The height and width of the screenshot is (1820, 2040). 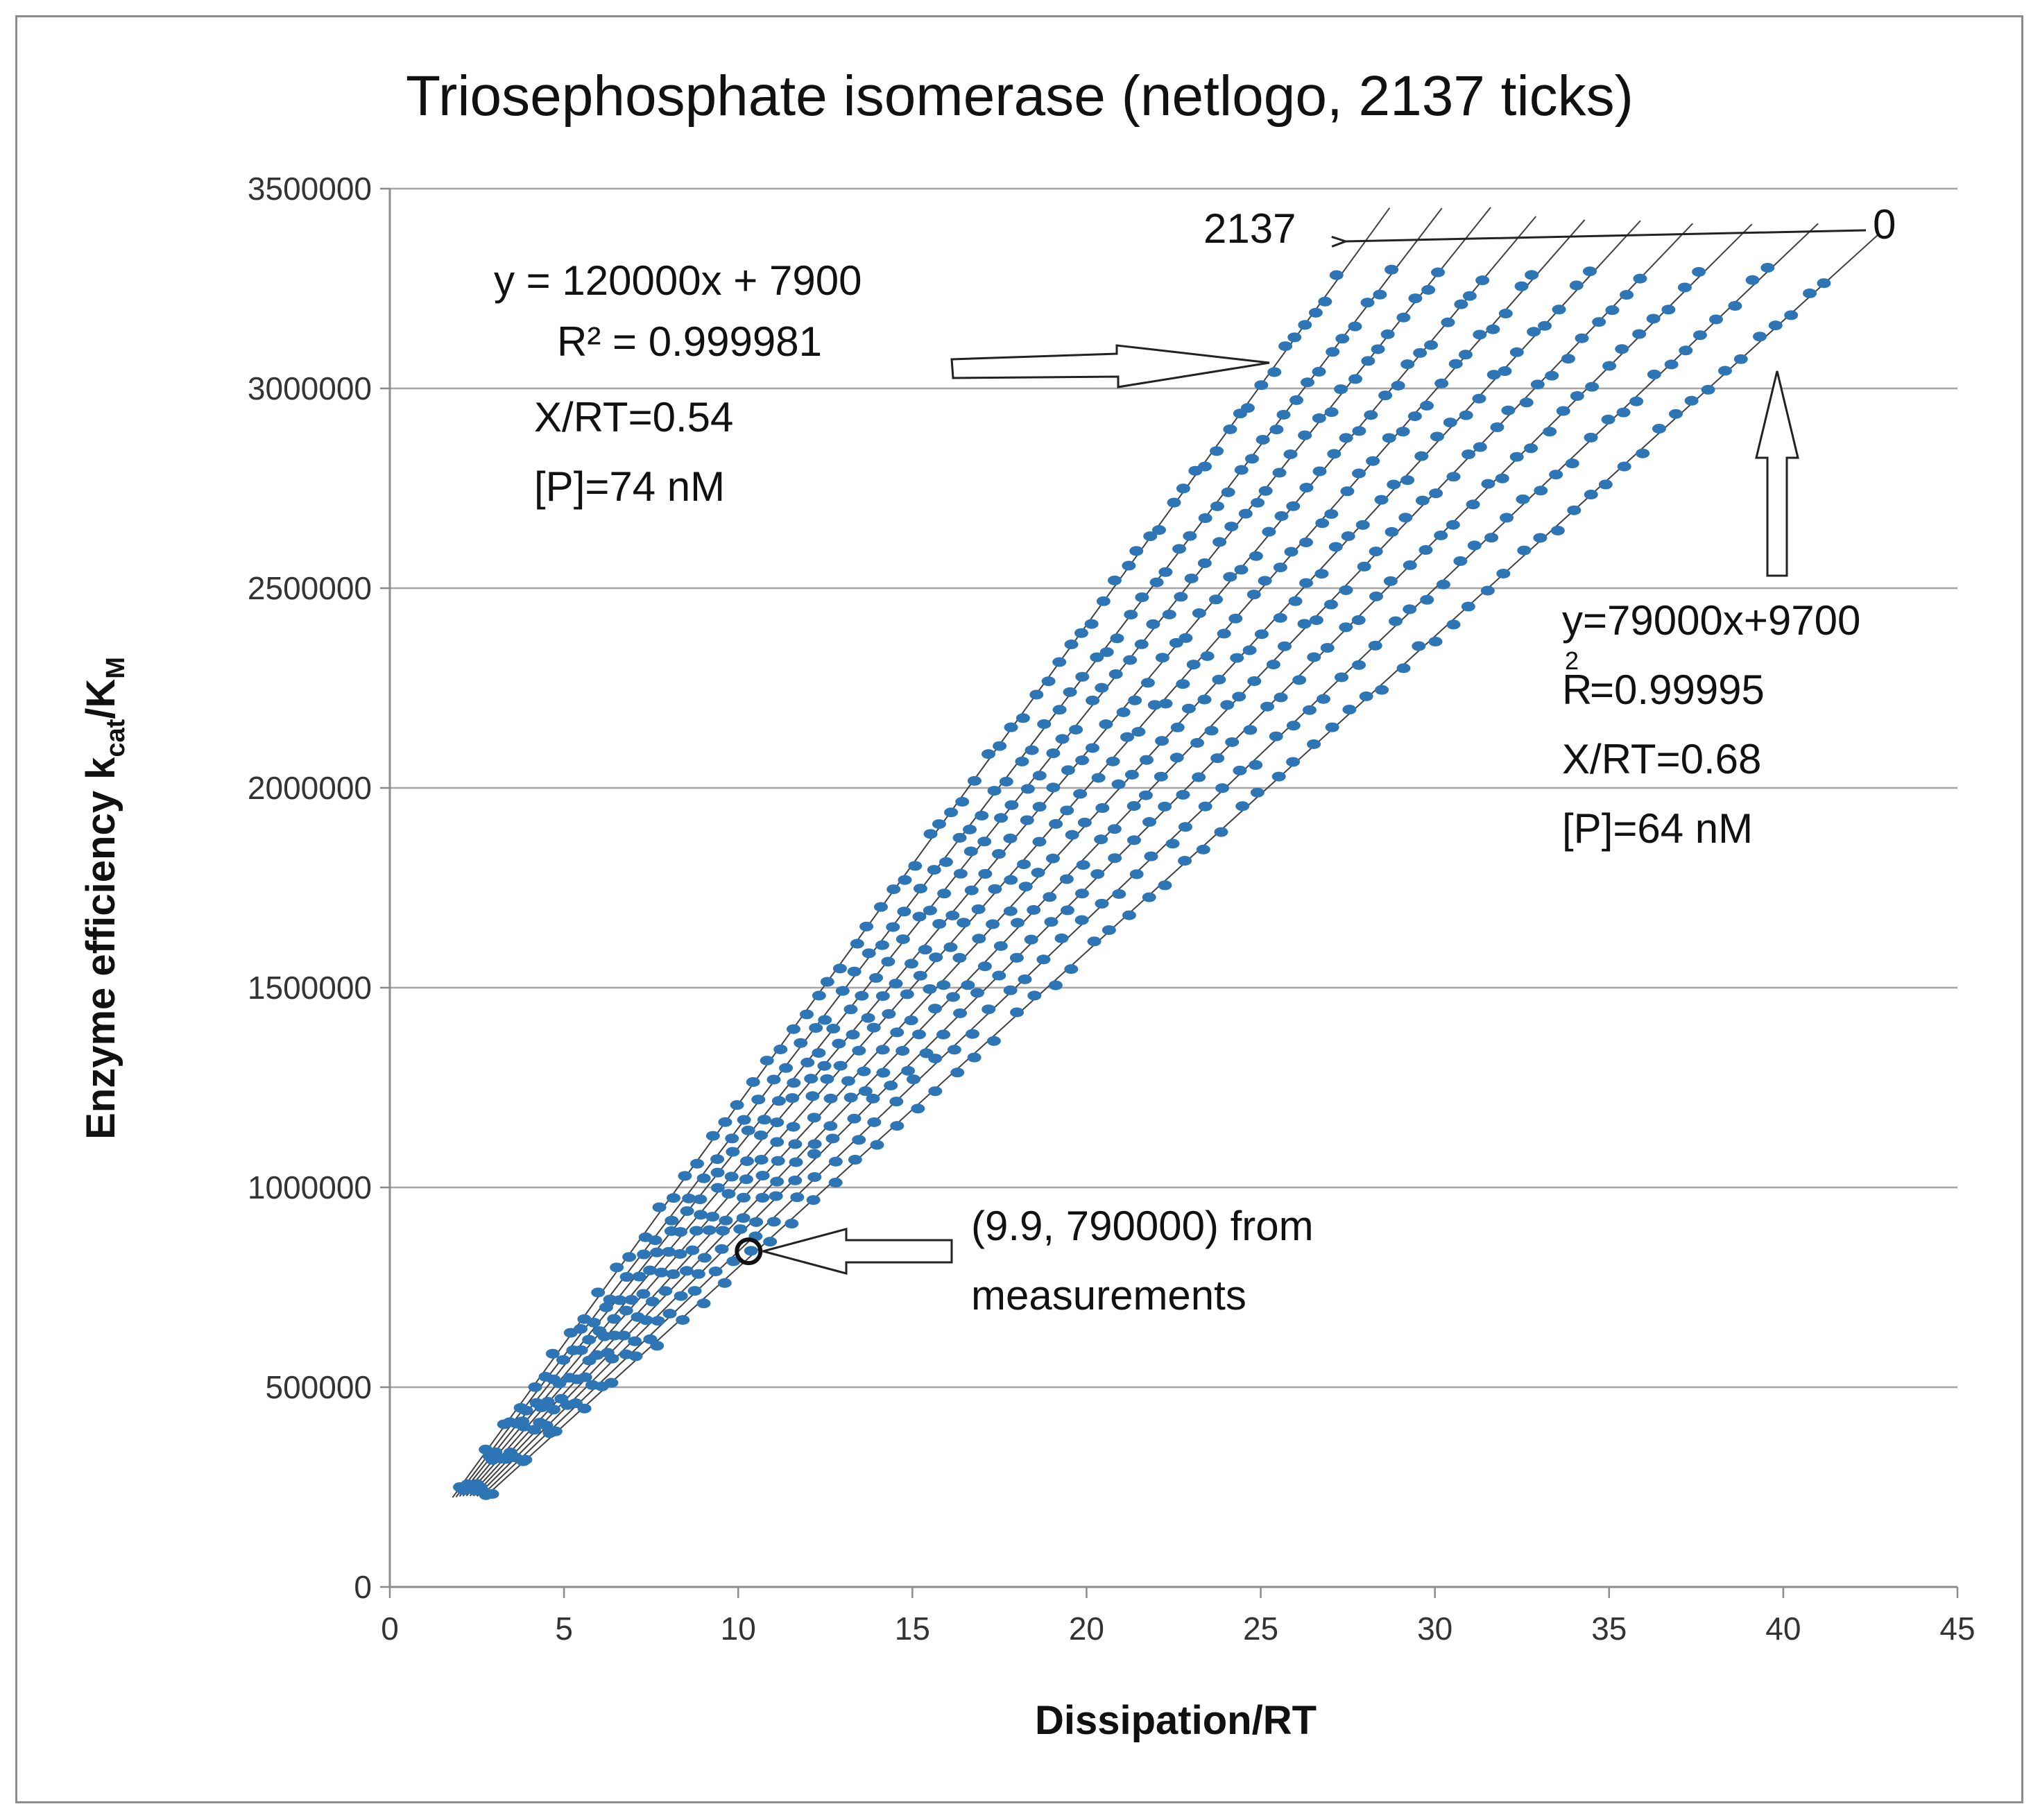 What do you see at coordinates (1657, 828) in the screenshot?
I see `annotation-right-p: [P]=64 nM` at bounding box center [1657, 828].